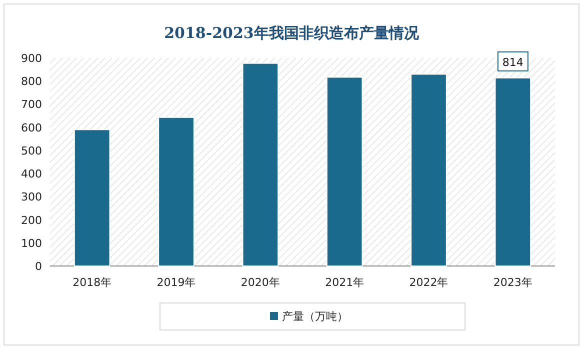 This screenshot has height=349, width=583. I want to click on y-tick-label: 700, so click(31, 105).